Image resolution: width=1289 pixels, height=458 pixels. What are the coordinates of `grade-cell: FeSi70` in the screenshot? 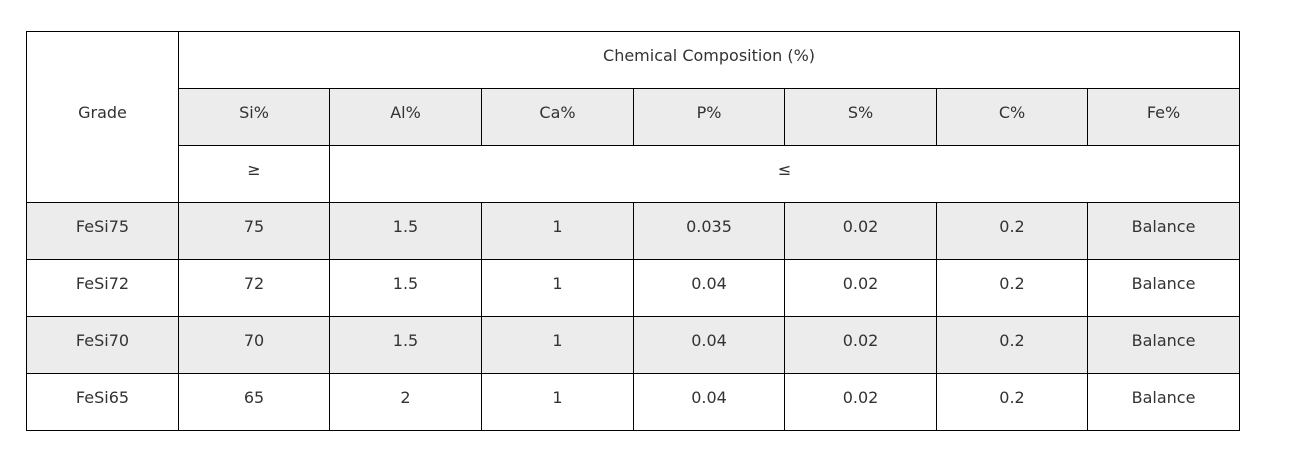 It's located at (102, 345).